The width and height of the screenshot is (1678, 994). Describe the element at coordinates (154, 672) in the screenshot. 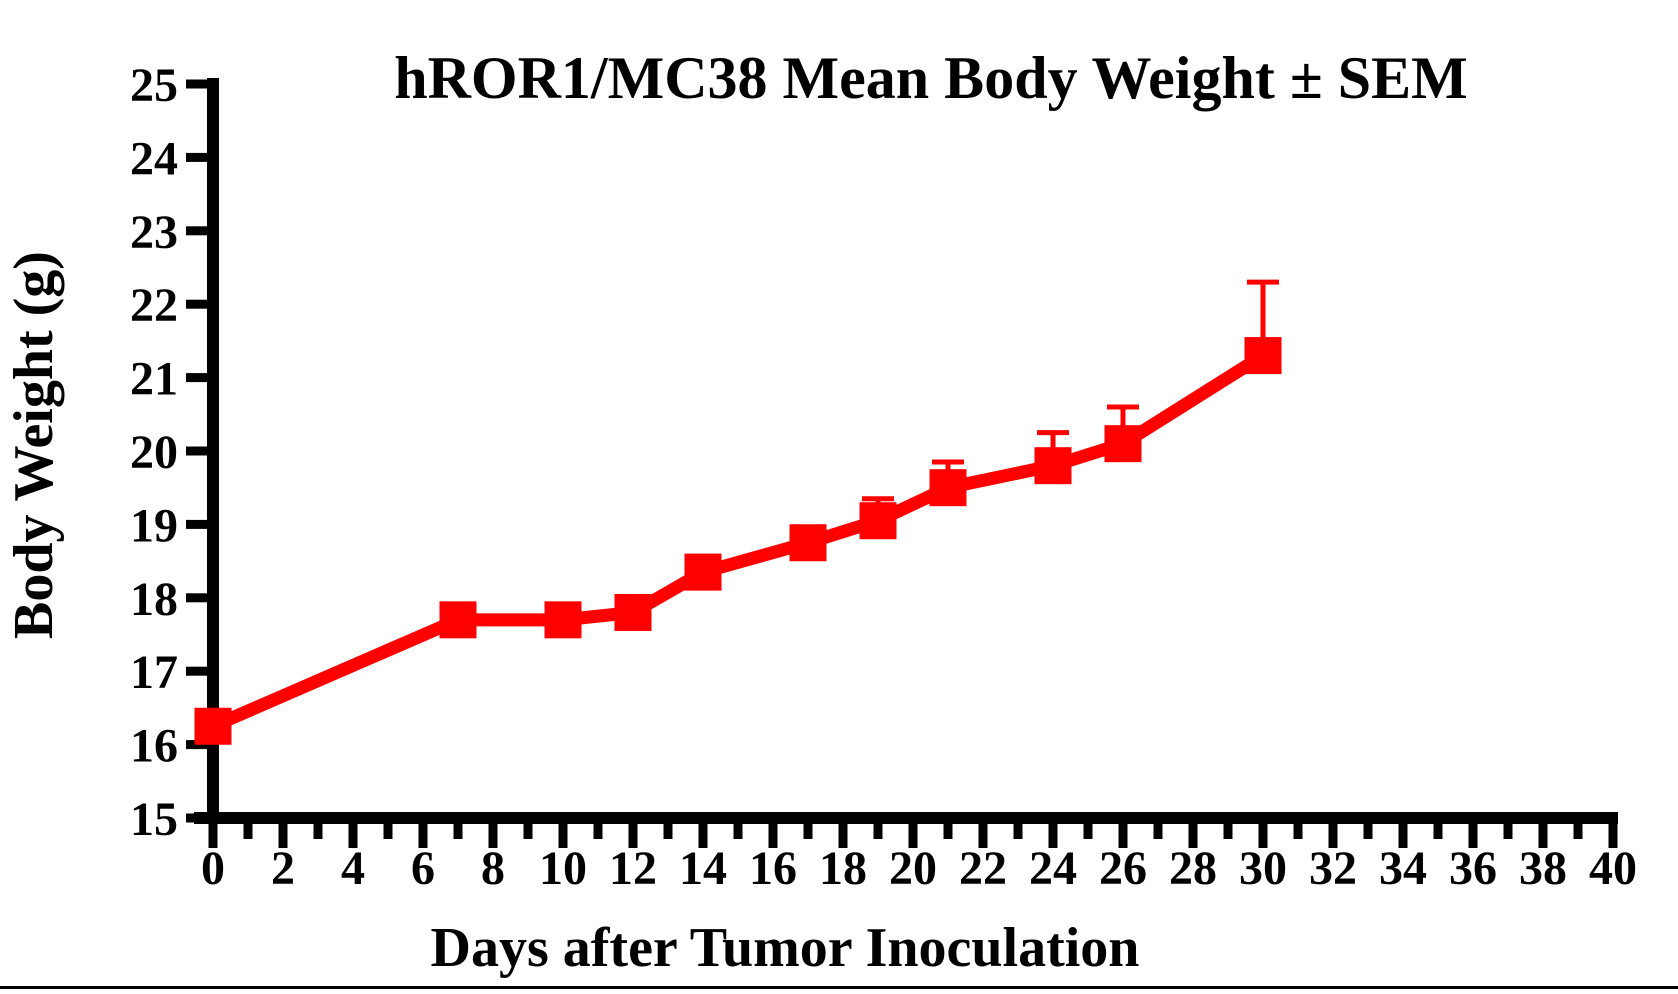

I see `y-tick-label: 17` at that location.